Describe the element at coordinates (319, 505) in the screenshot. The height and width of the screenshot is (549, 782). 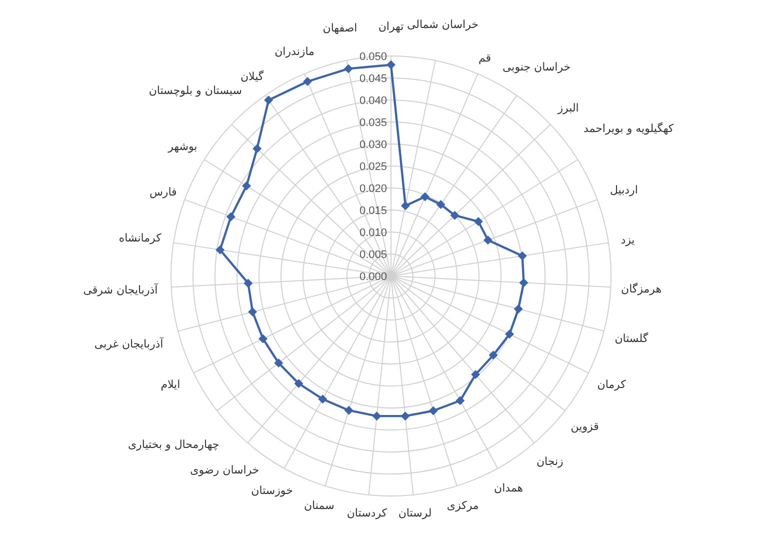
I see `spoke-label: سمنان` at that location.